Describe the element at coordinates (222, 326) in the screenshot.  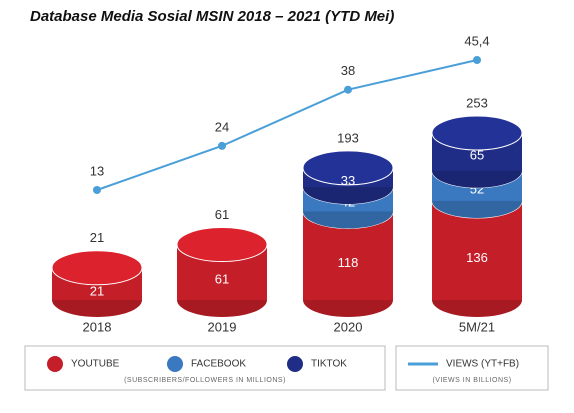
I see `x-tick-label: 2019` at that location.